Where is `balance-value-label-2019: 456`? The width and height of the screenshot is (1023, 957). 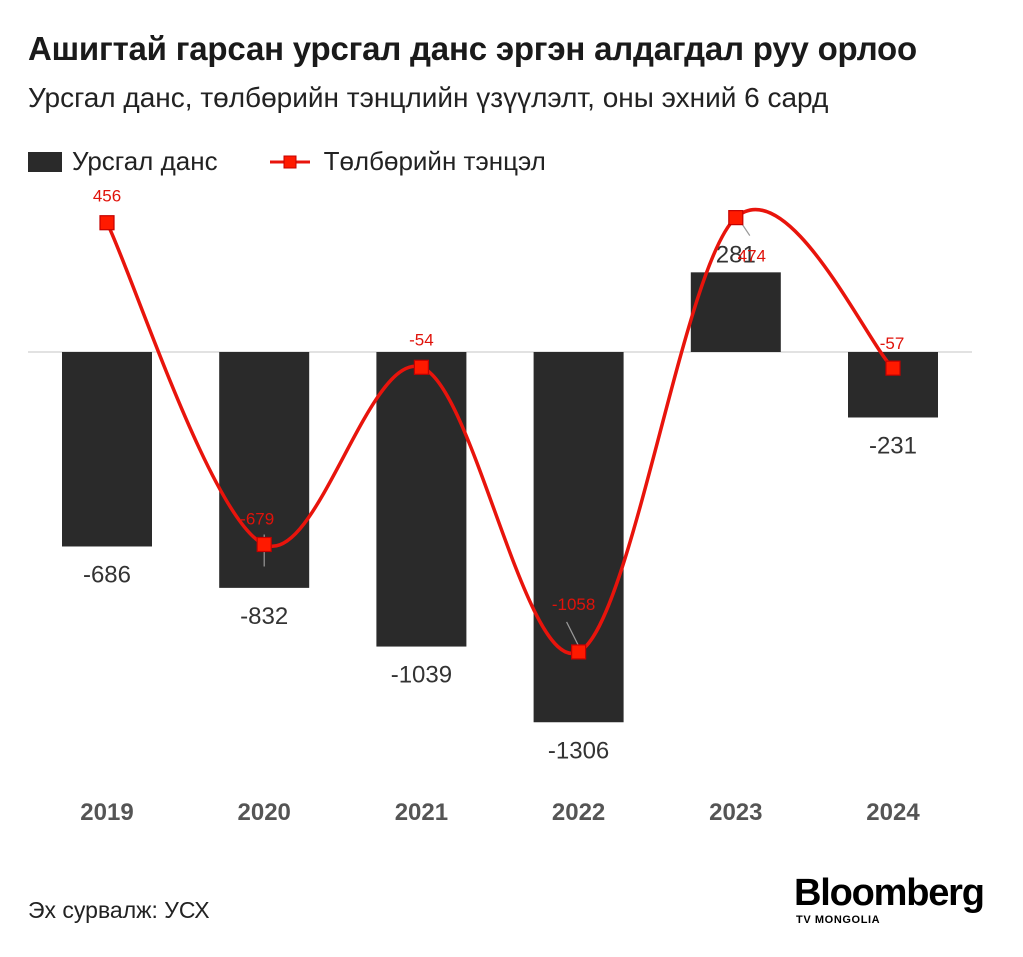 balance-value-label-2019: 456 is located at coordinates (107, 196).